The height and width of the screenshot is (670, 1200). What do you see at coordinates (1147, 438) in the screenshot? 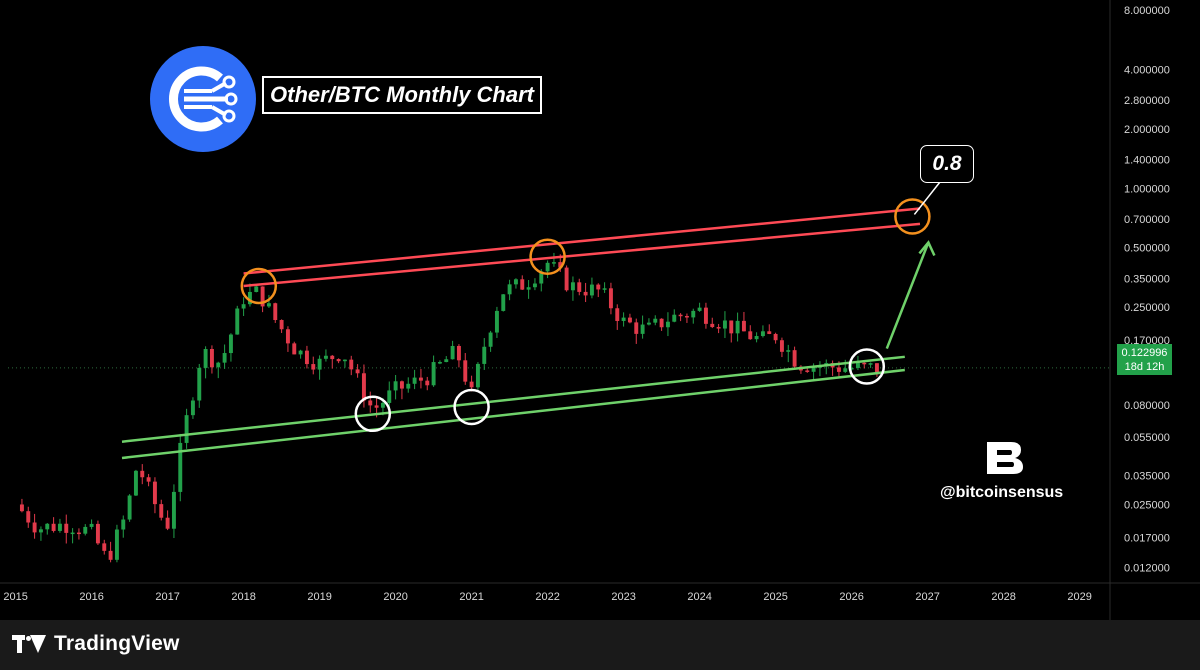
I see `y-tick-label: 0.055000` at bounding box center [1147, 438].